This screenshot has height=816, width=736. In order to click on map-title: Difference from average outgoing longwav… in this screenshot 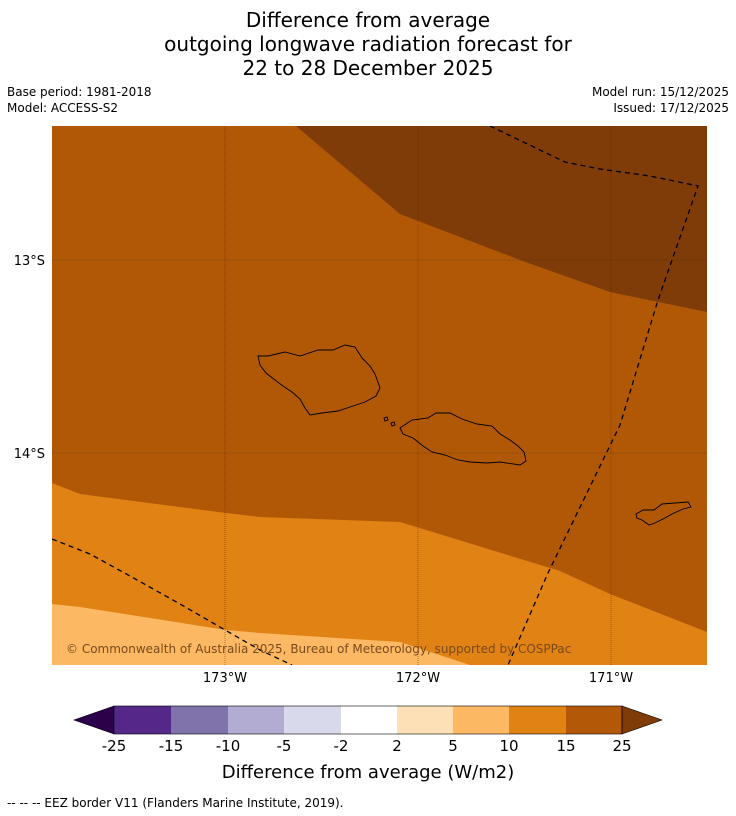, I will do `click(368, 44)`.